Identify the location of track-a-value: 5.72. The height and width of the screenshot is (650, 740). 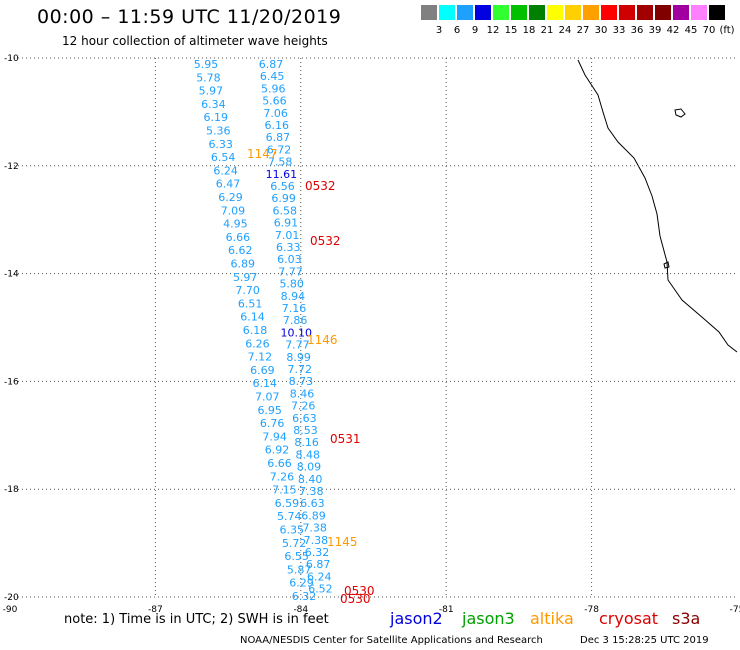
(294, 543).